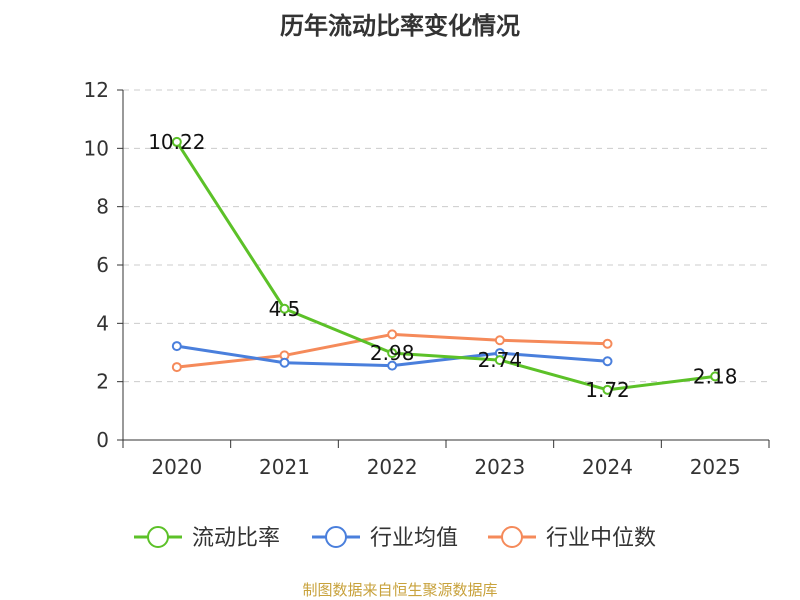 The width and height of the screenshot is (800, 600). I want to click on y-tick-label: 12, so click(96, 90).